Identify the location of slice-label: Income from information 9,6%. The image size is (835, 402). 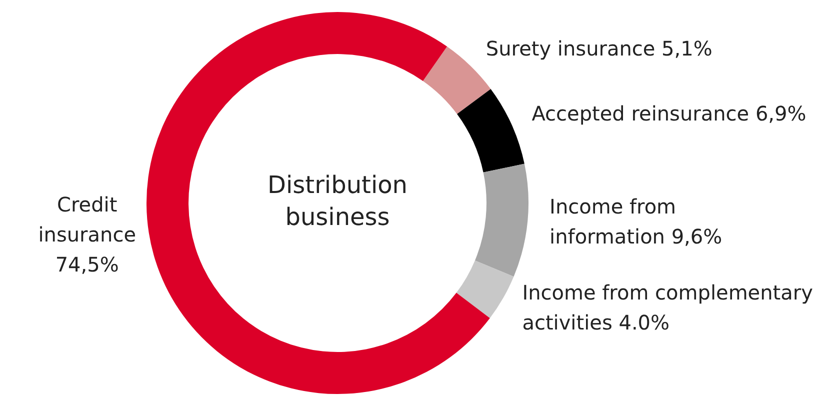
(636, 221).